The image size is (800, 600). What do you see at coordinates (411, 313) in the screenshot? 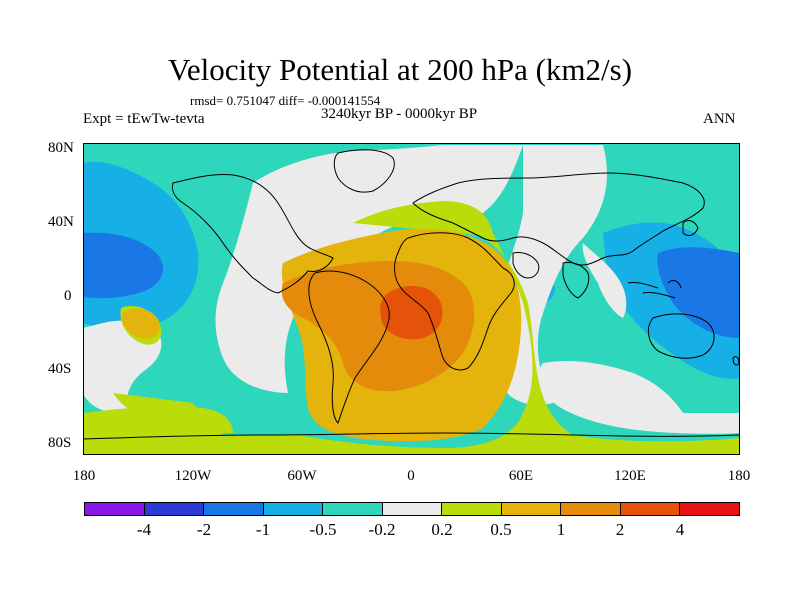
I see `field-africa-red-orange` at bounding box center [411, 313].